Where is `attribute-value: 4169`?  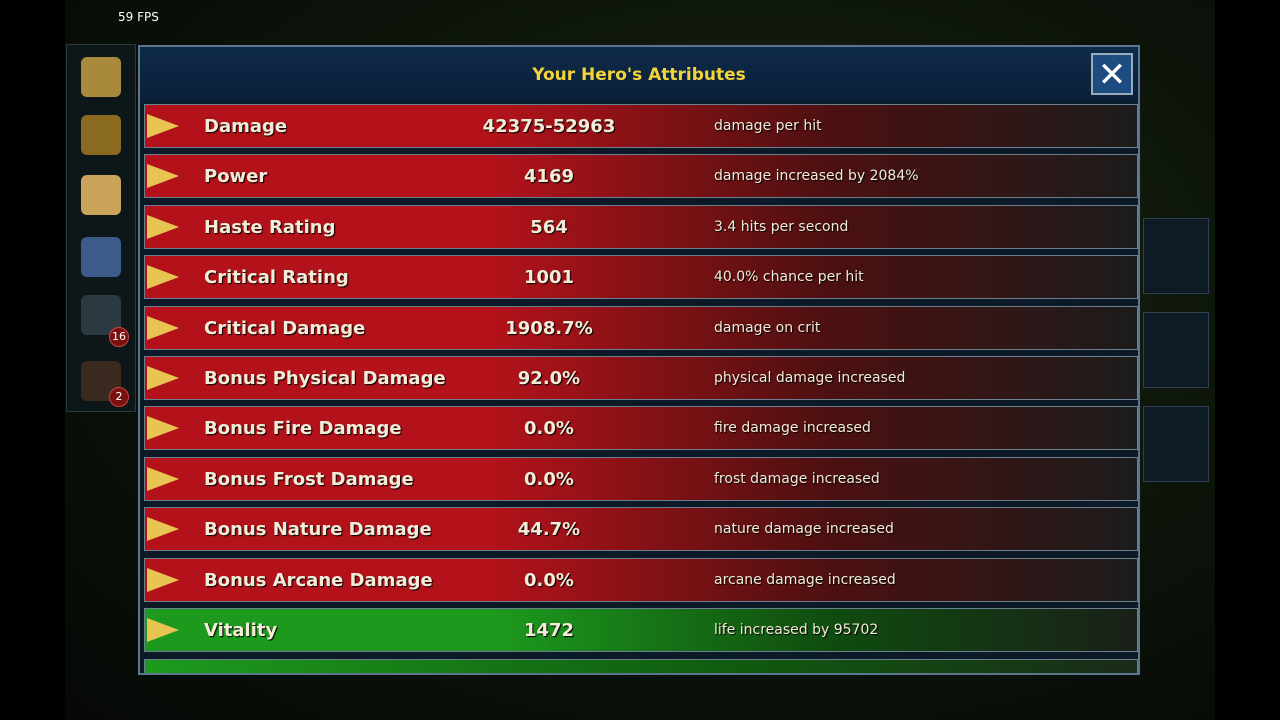 attribute-value: 4169 is located at coordinates (549, 177).